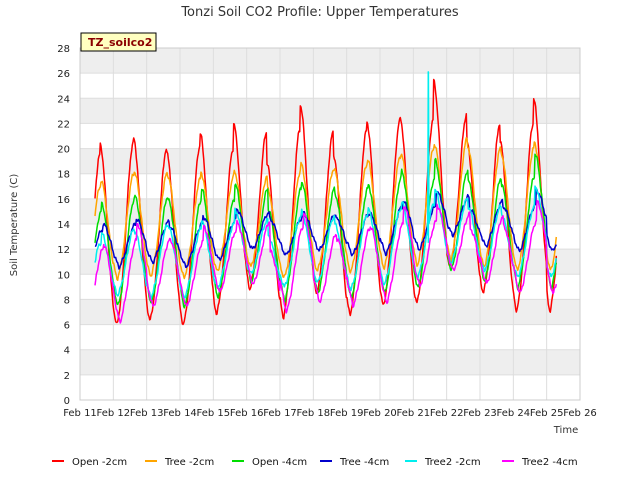  Describe the element at coordinates (63, 99) in the screenshot. I see `y-tick-label: 24` at that location.